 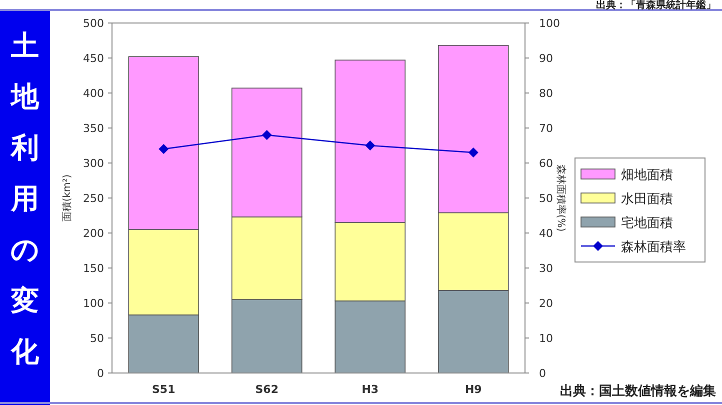 I want to click on legend-label: 宅地面積, so click(x=647, y=223).